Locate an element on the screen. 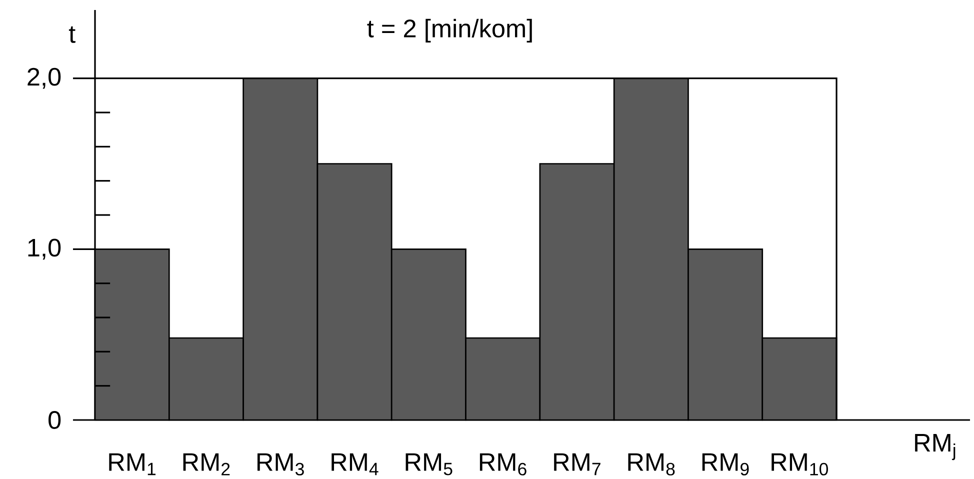 The image size is (974, 479). y-tick-label: 2,0 is located at coordinates (44, 78).